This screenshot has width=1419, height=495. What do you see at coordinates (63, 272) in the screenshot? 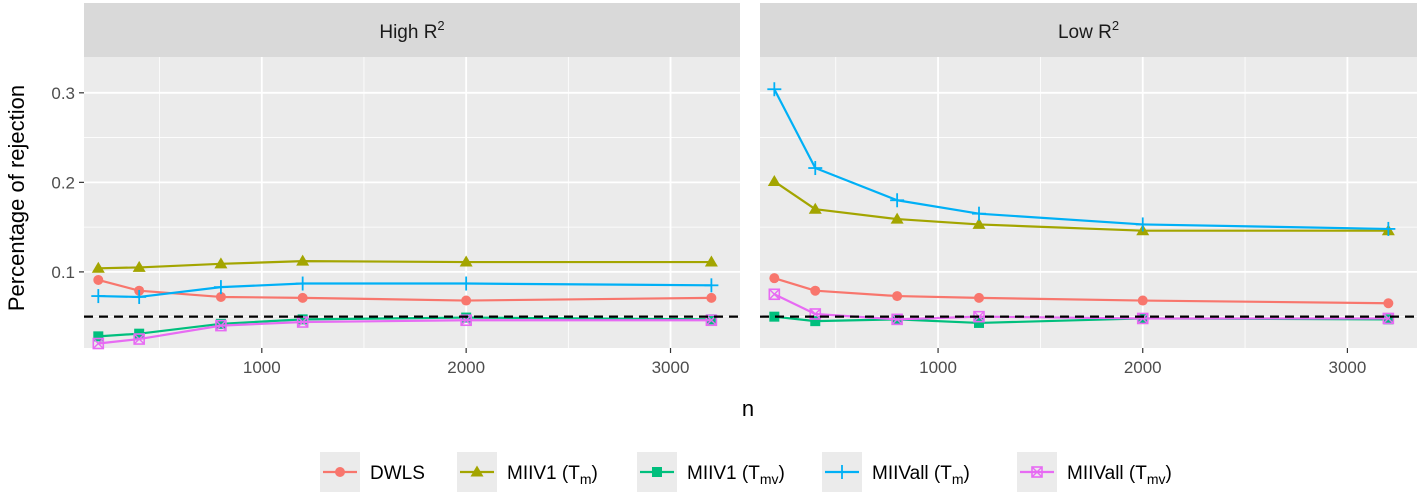
I see `y-tick-label: 0.1` at bounding box center [63, 272].